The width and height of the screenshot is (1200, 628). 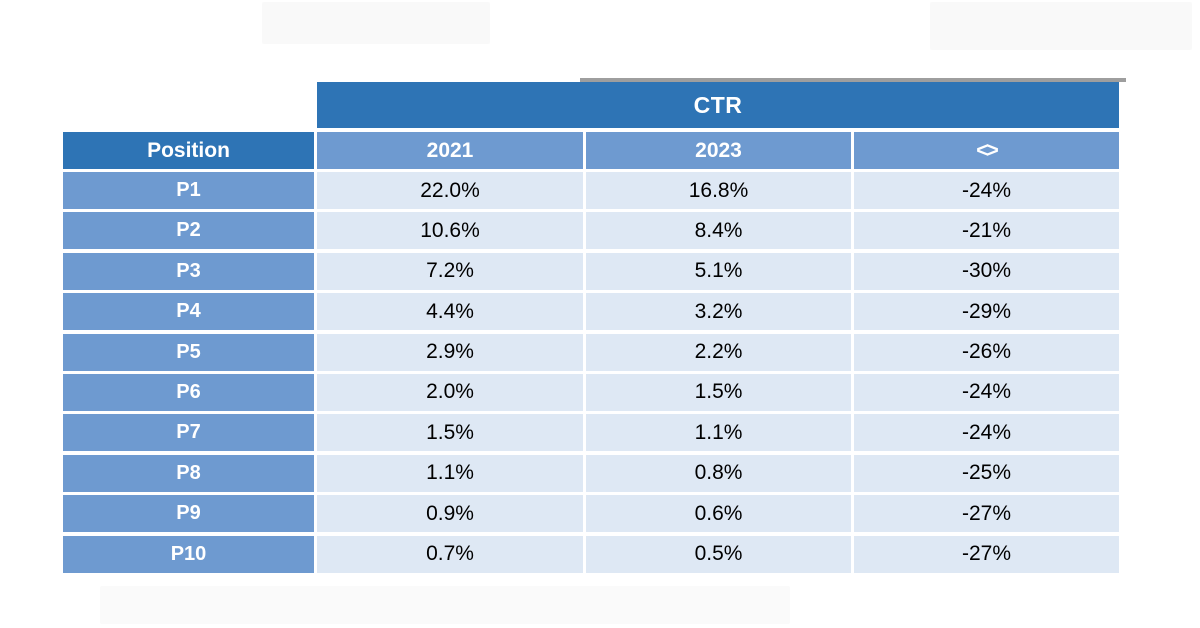 What do you see at coordinates (718, 150) in the screenshot?
I see `column-header-2023: 2023` at bounding box center [718, 150].